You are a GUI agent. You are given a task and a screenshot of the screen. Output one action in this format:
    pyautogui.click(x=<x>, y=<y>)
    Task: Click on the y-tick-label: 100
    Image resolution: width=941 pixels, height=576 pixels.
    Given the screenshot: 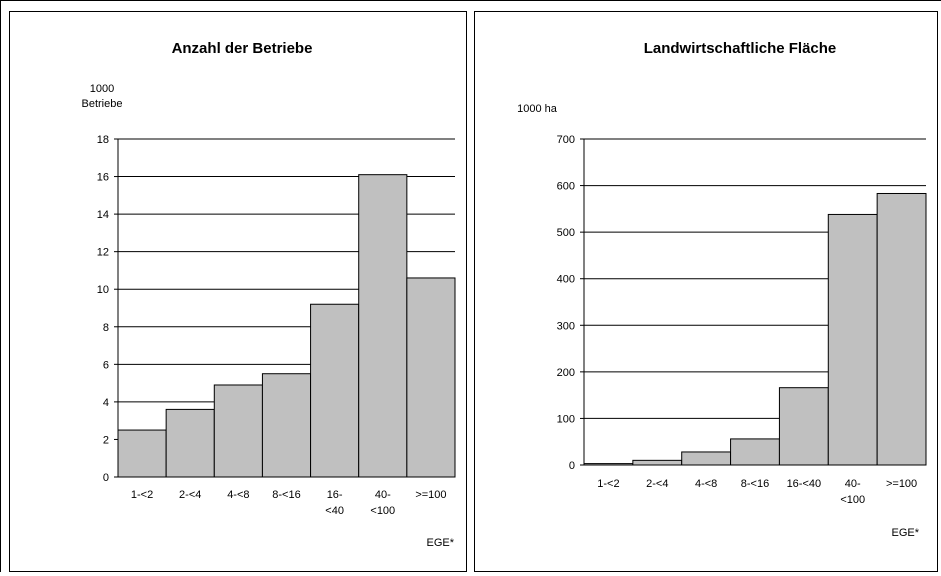 What is the action you would take?
    pyautogui.click(x=566, y=419)
    